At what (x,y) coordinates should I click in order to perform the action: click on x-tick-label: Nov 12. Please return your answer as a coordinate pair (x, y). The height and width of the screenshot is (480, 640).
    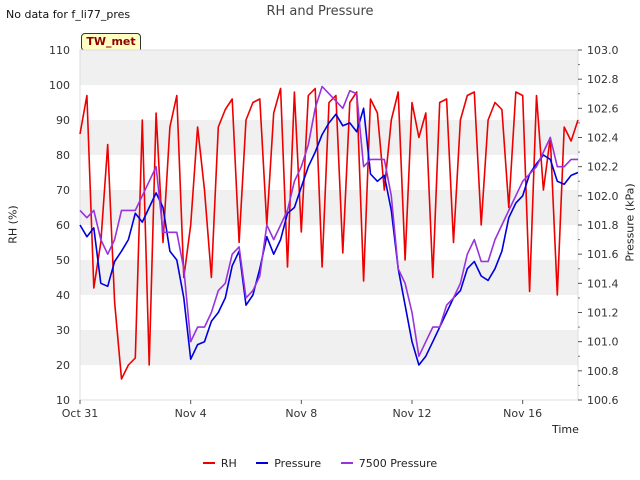
    Looking at the image, I should click on (412, 413).